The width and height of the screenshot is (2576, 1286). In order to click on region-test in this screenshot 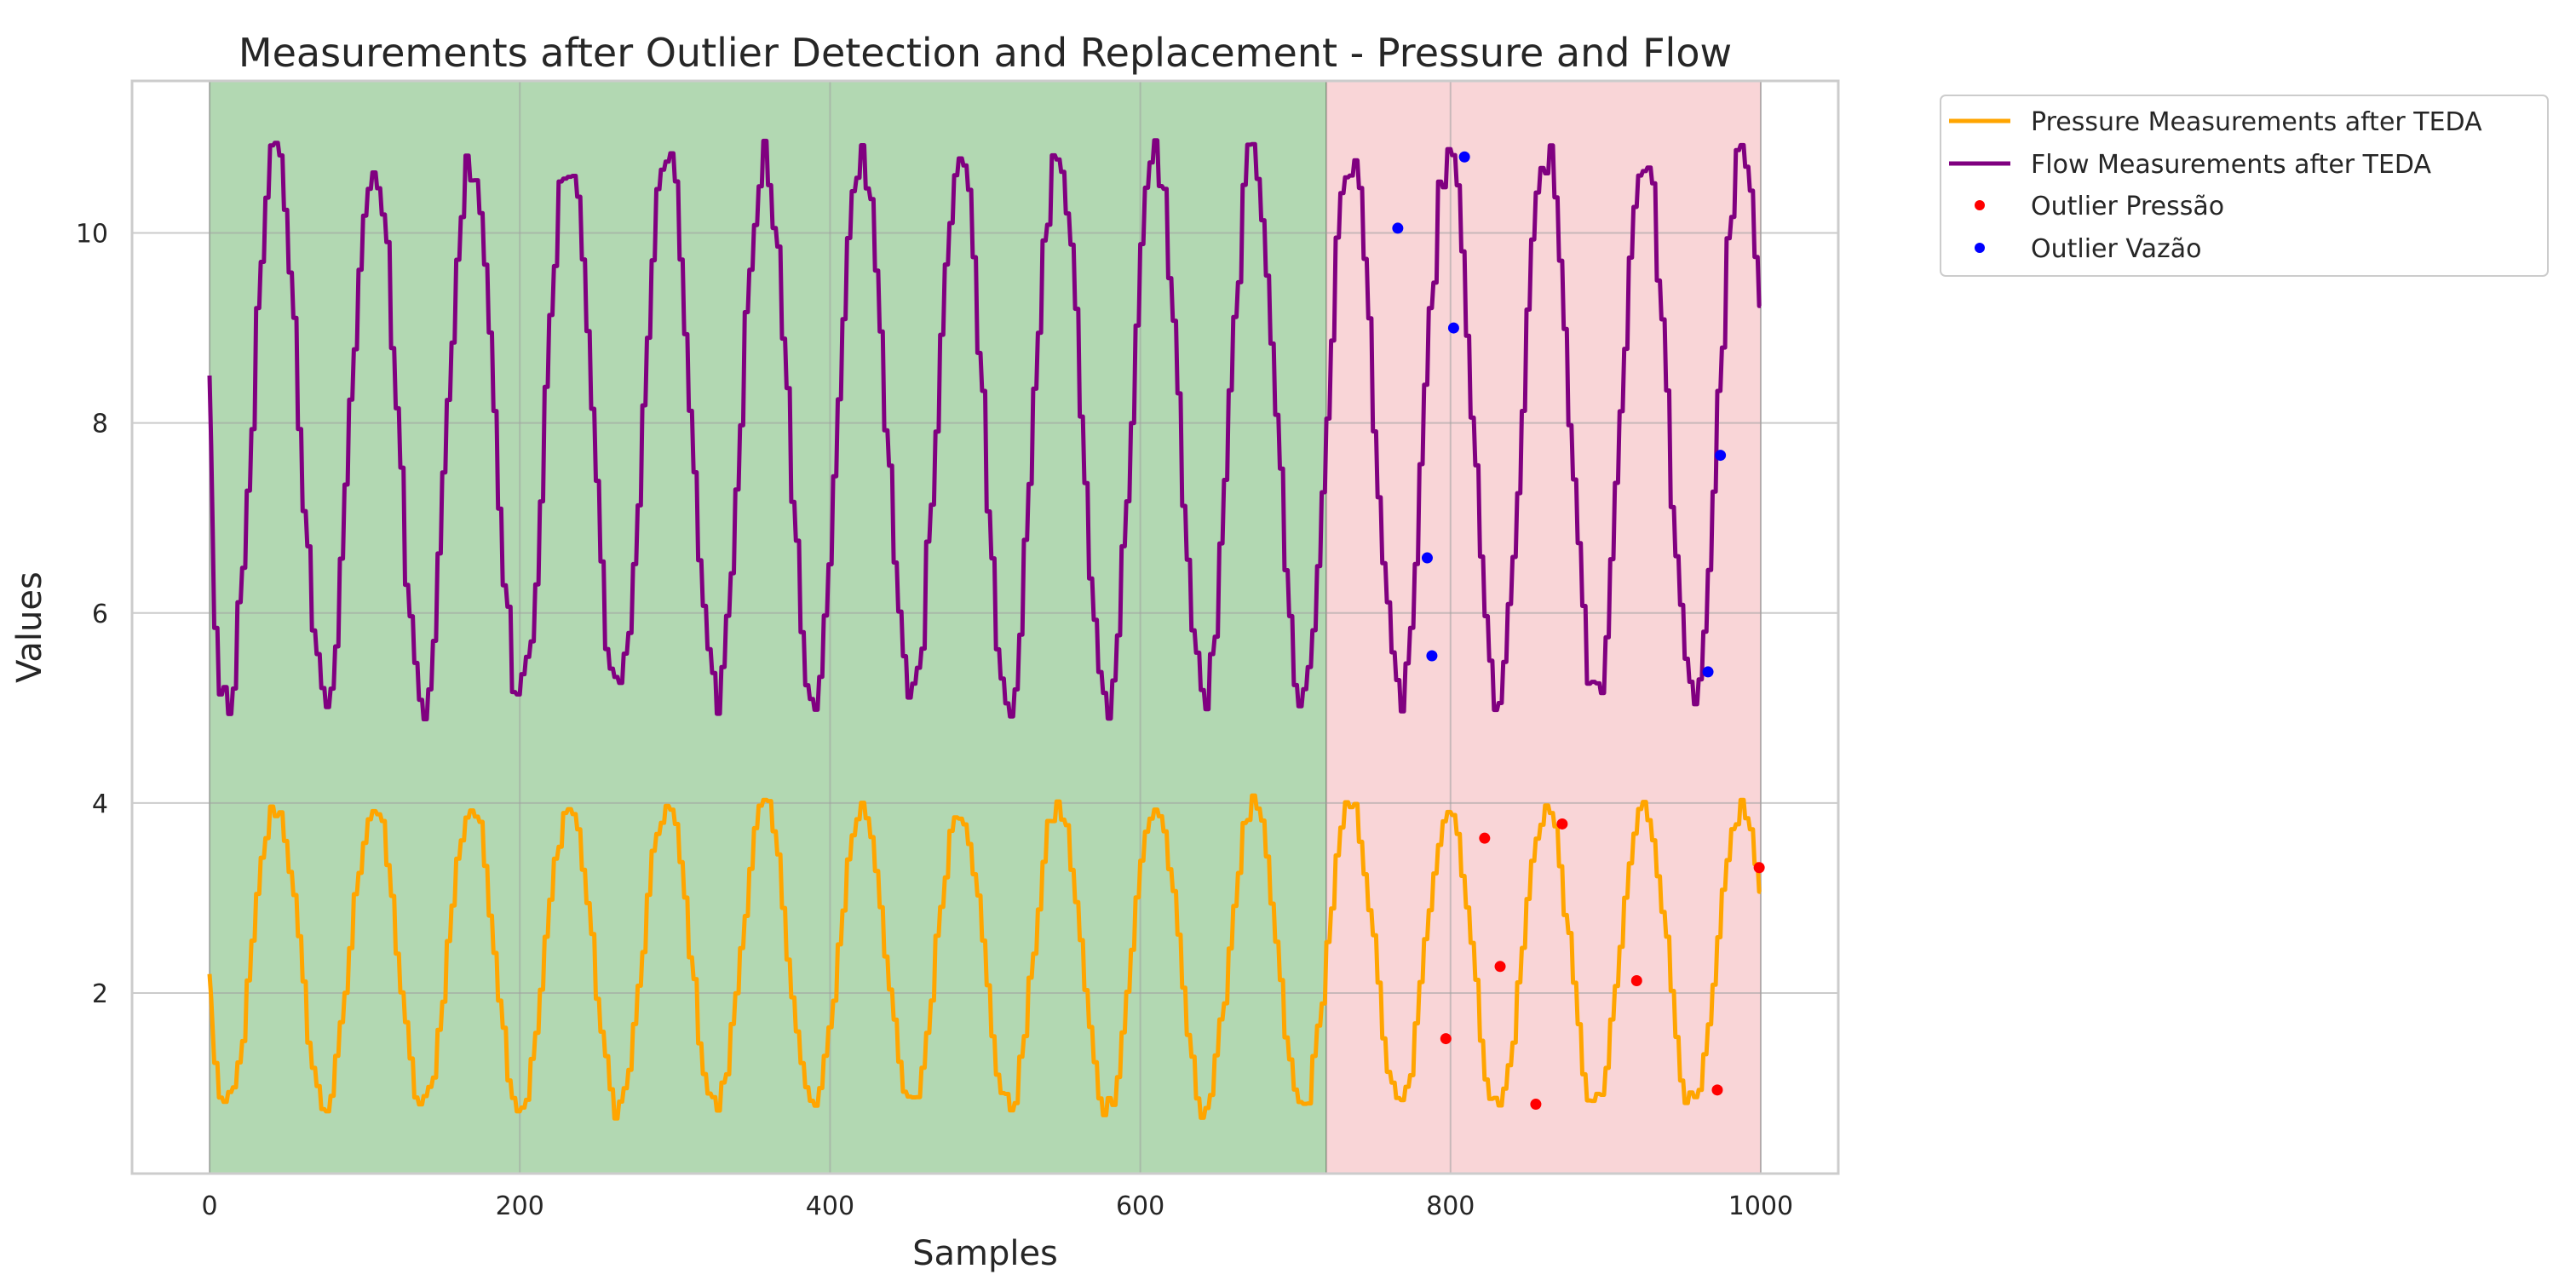, I will do `click(1543, 627)`.